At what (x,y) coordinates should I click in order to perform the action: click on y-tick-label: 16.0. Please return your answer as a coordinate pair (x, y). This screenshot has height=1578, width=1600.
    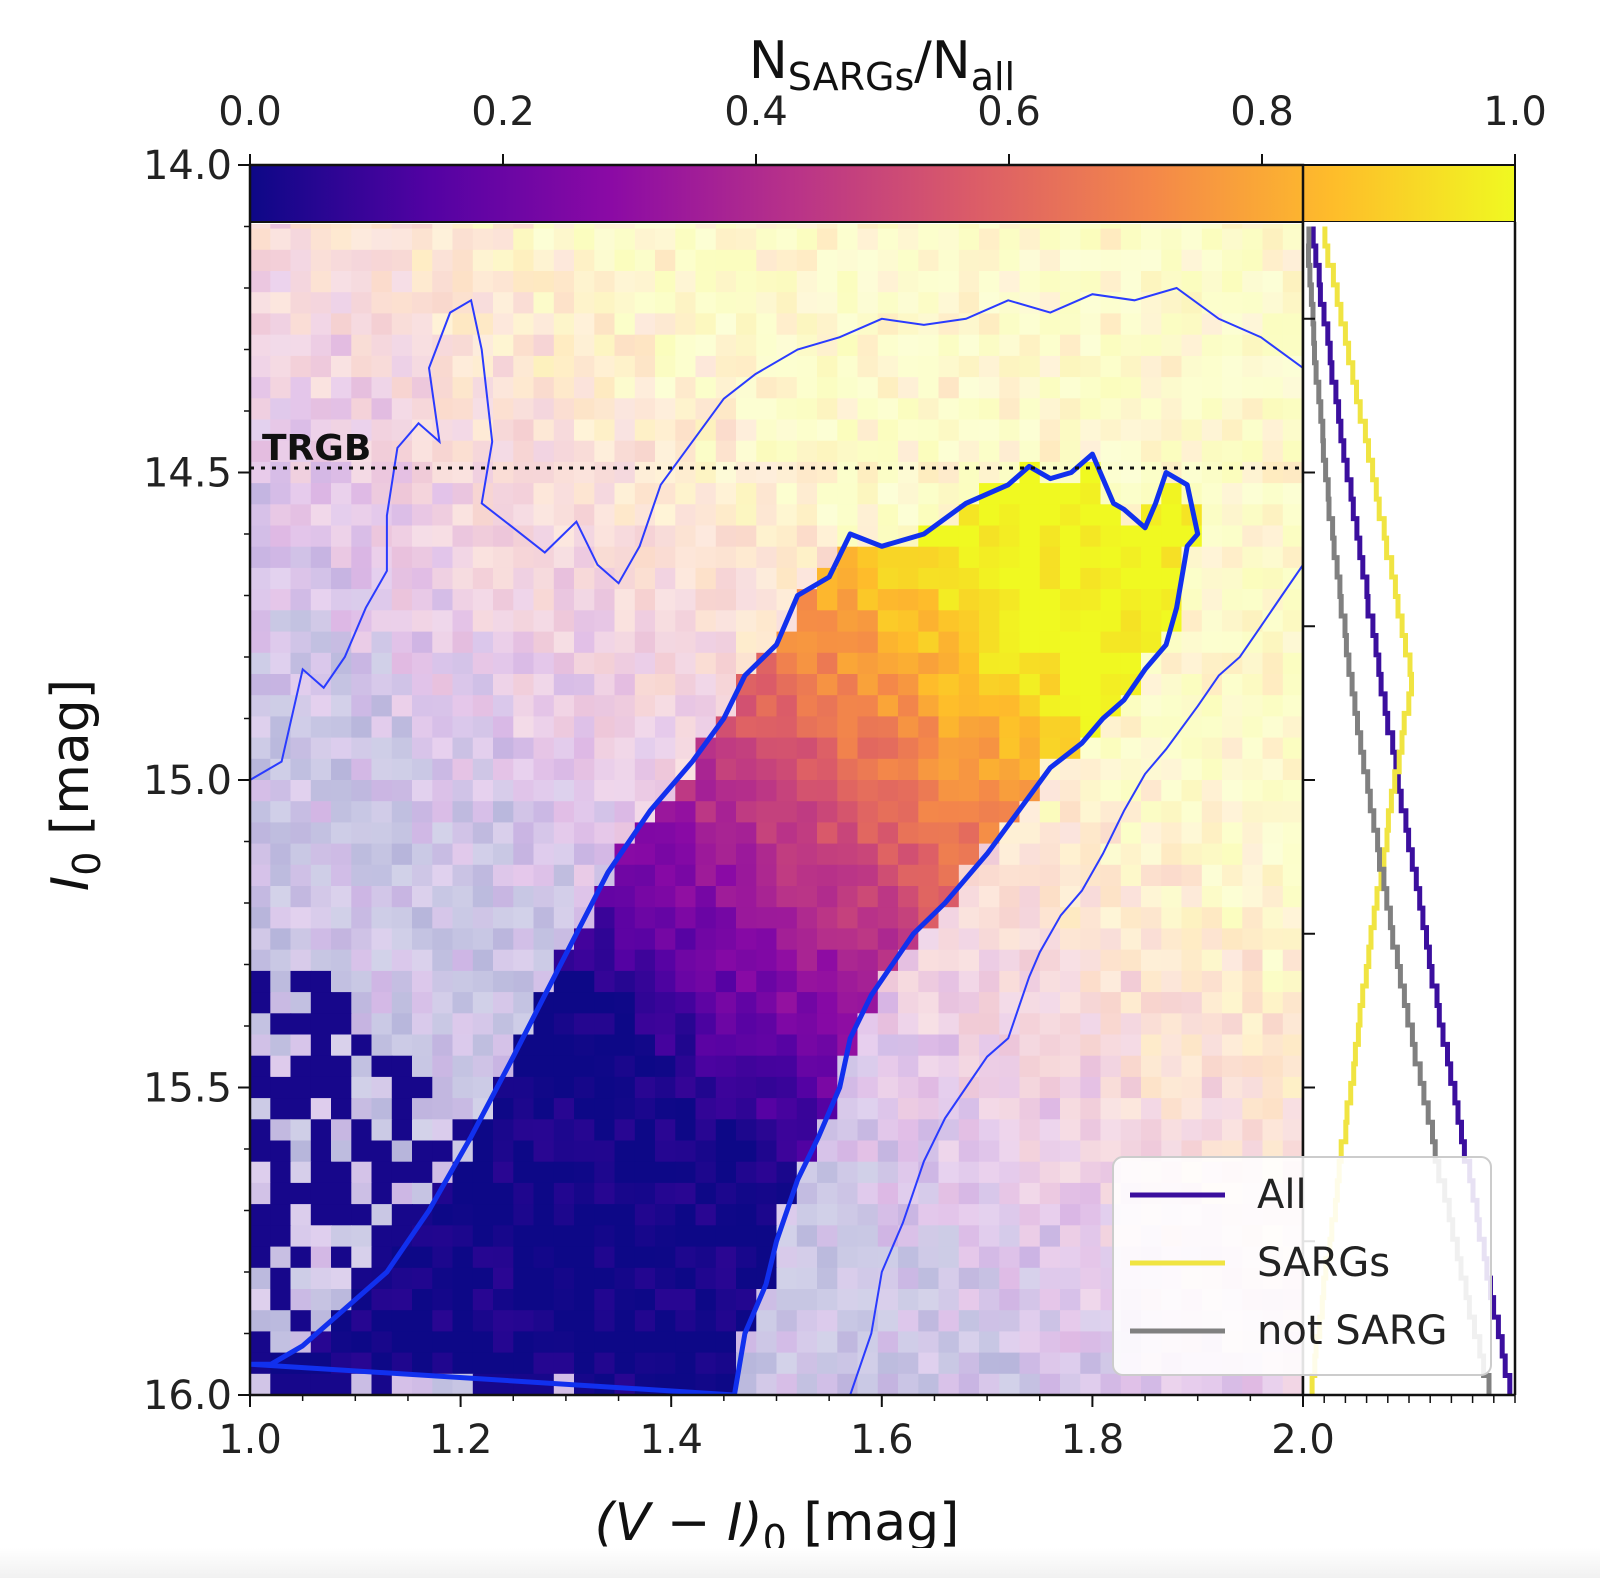
    Looking at the image, I should click on (187, 1396).